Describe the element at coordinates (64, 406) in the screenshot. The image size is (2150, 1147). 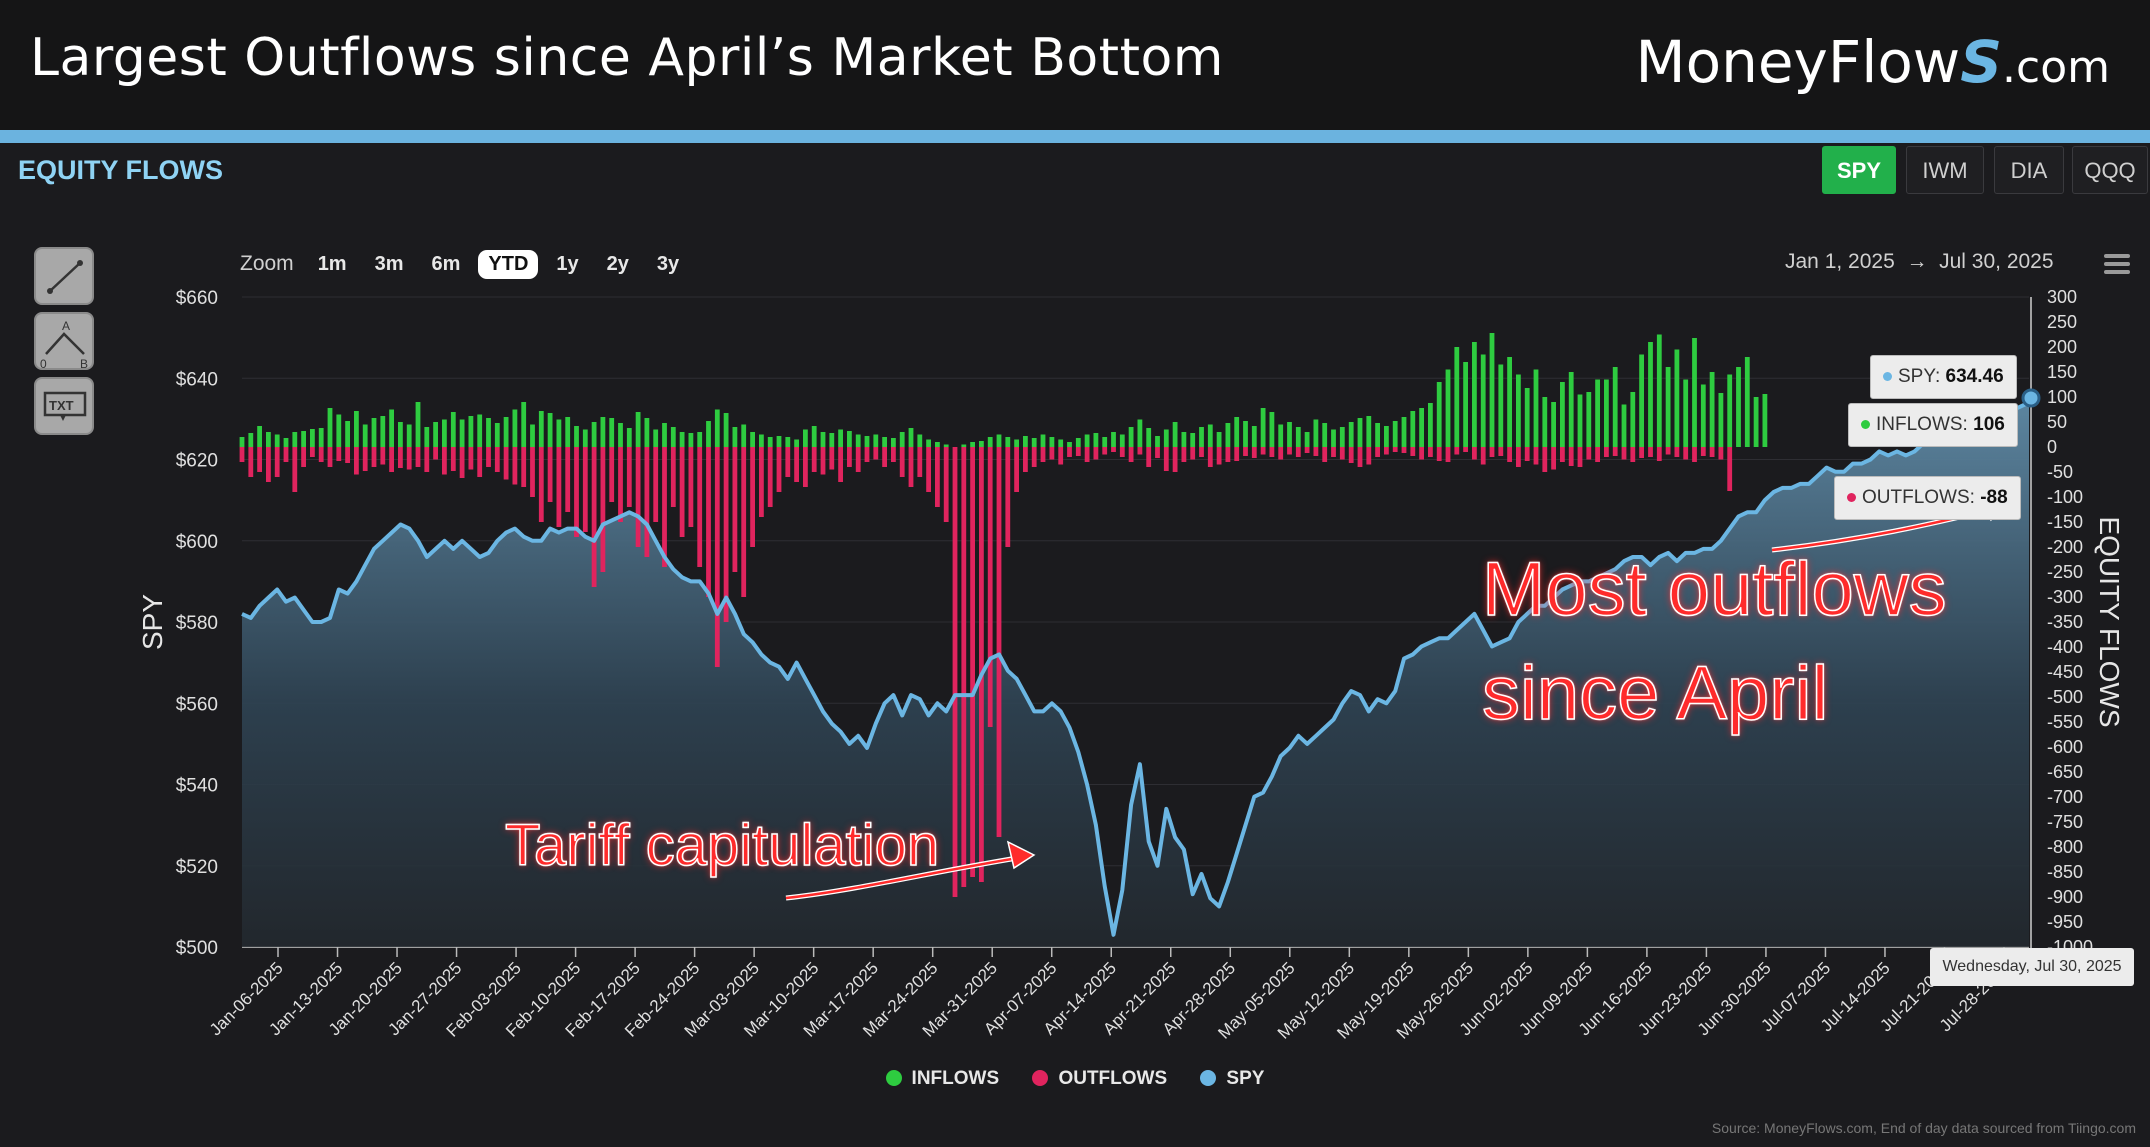
I see `text-tool: TXT` at that location.